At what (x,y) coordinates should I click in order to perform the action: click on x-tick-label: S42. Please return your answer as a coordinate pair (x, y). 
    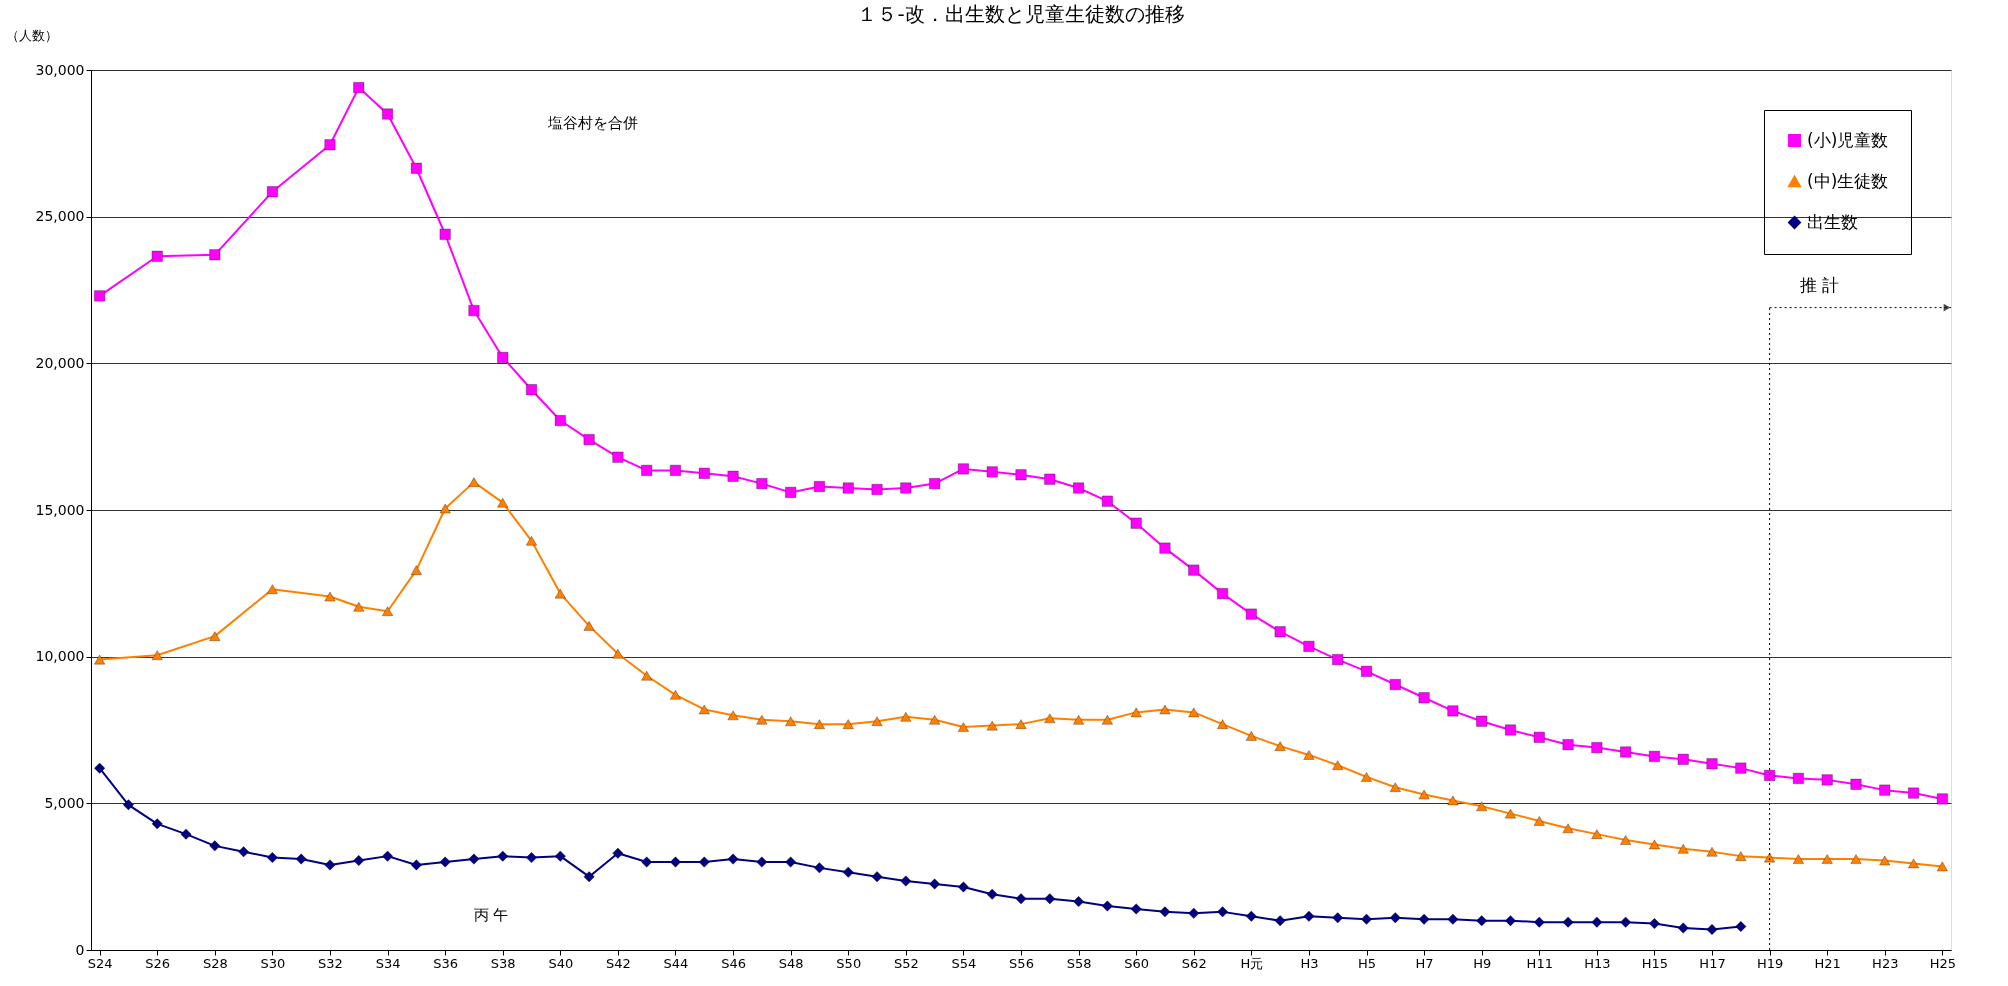
    Looking at the image, I should click on (618, 963).